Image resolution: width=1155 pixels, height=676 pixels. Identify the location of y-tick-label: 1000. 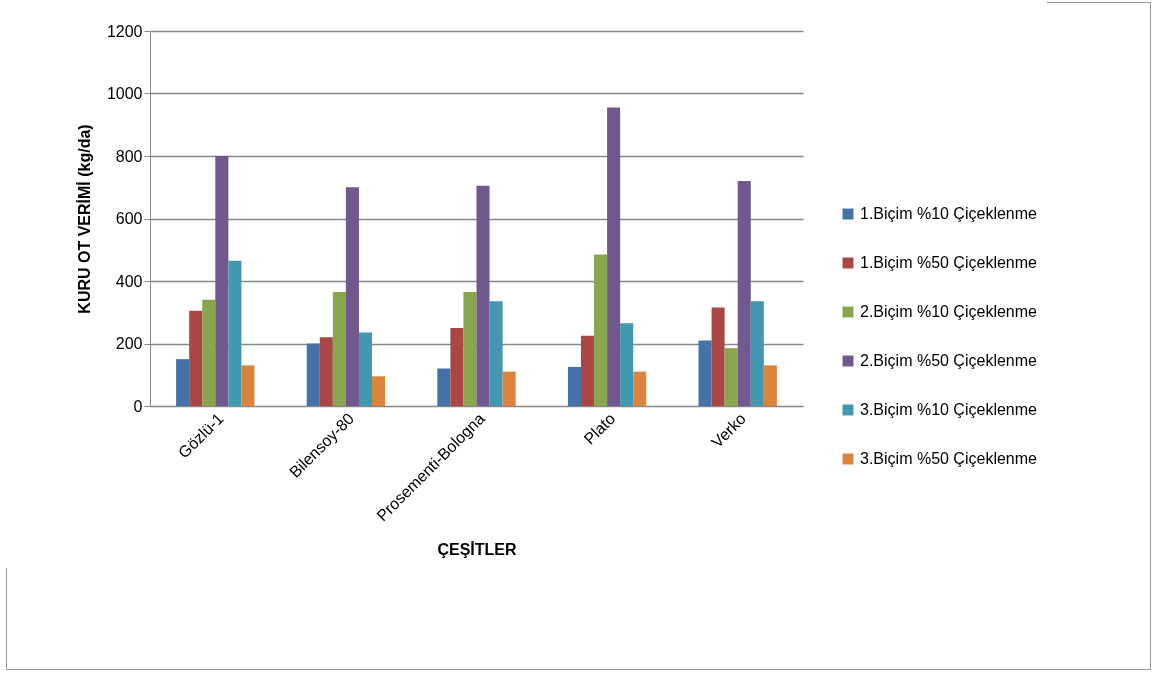
(124, 93).